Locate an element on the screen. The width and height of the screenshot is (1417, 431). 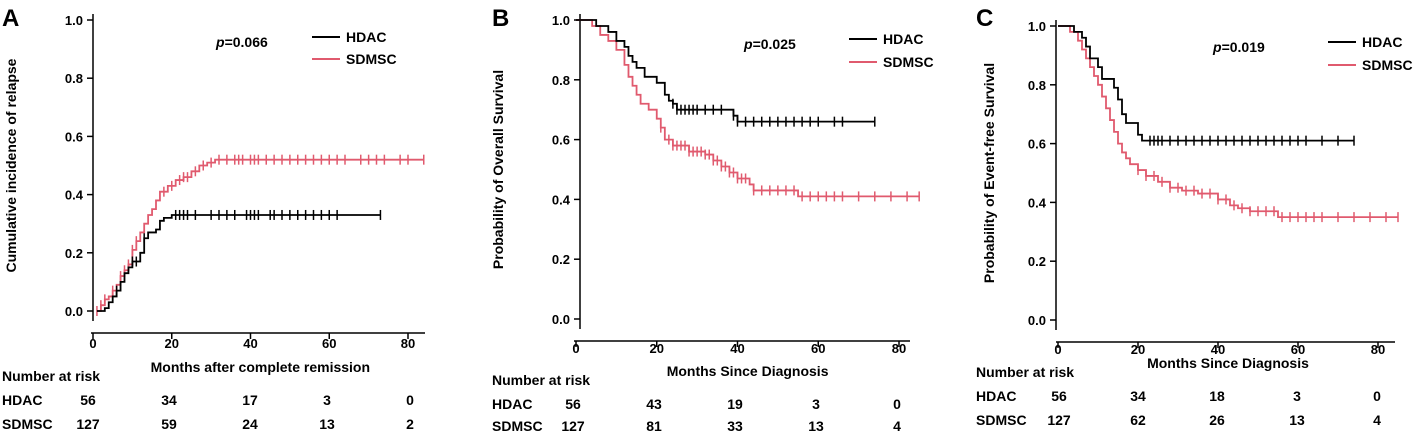
risk-cell: 59 is located at coordinates (169, 423).